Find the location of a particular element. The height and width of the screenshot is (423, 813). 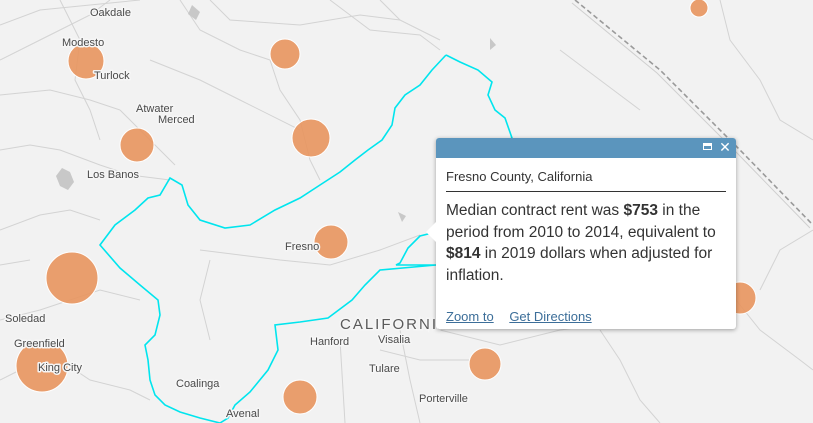

state-label: CALIFORNIA is located at coordinates (395, 324).